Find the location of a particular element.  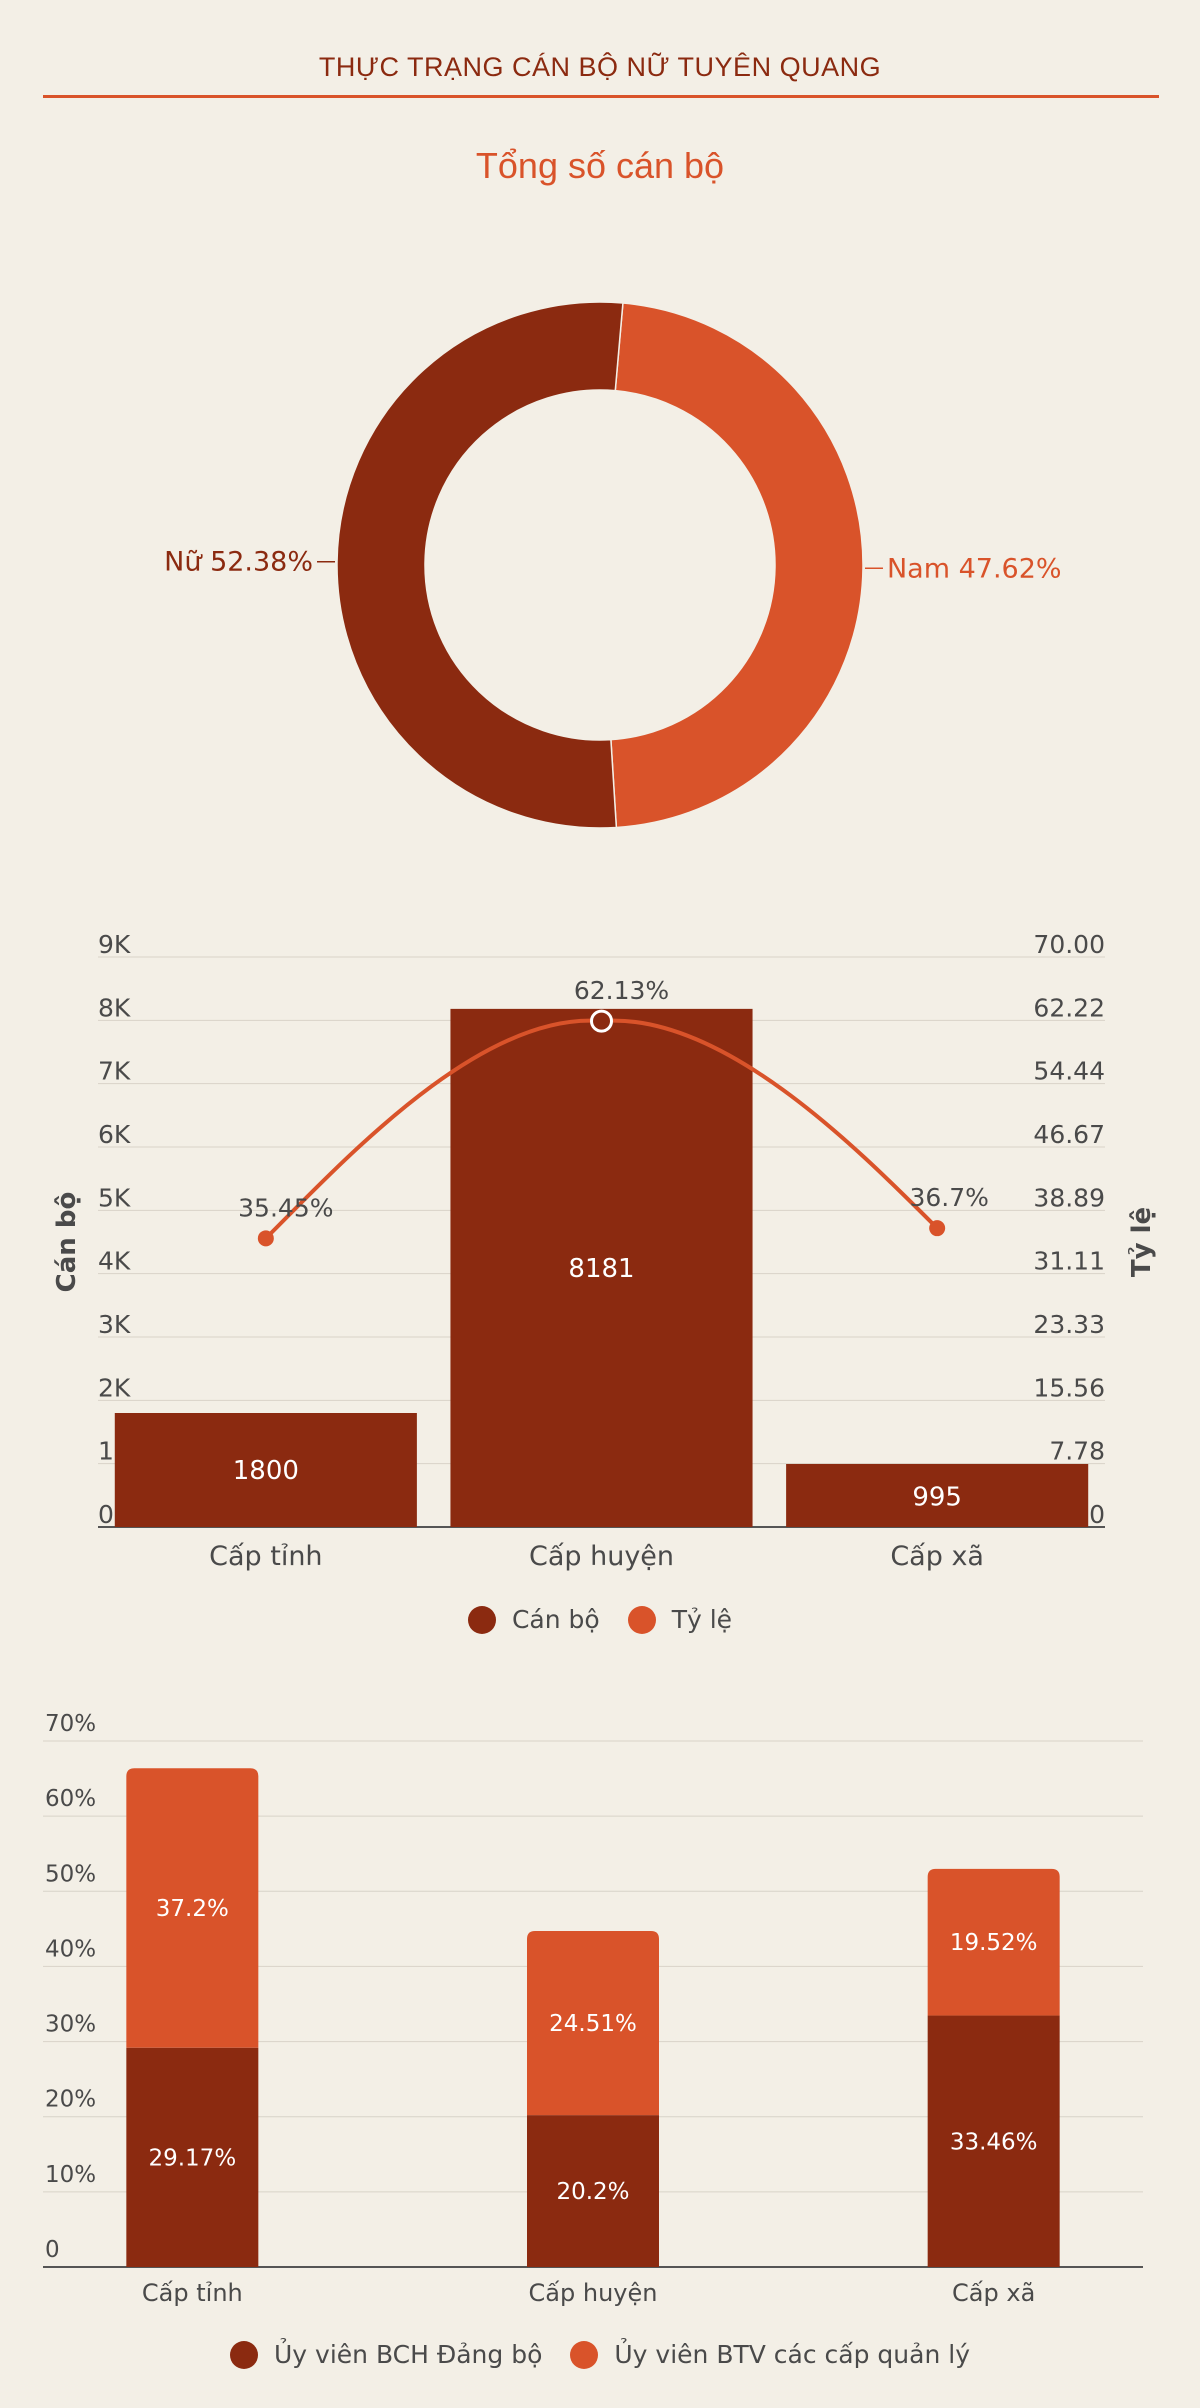

y-tick-label: 5K is located at coordinates (114, 1197).